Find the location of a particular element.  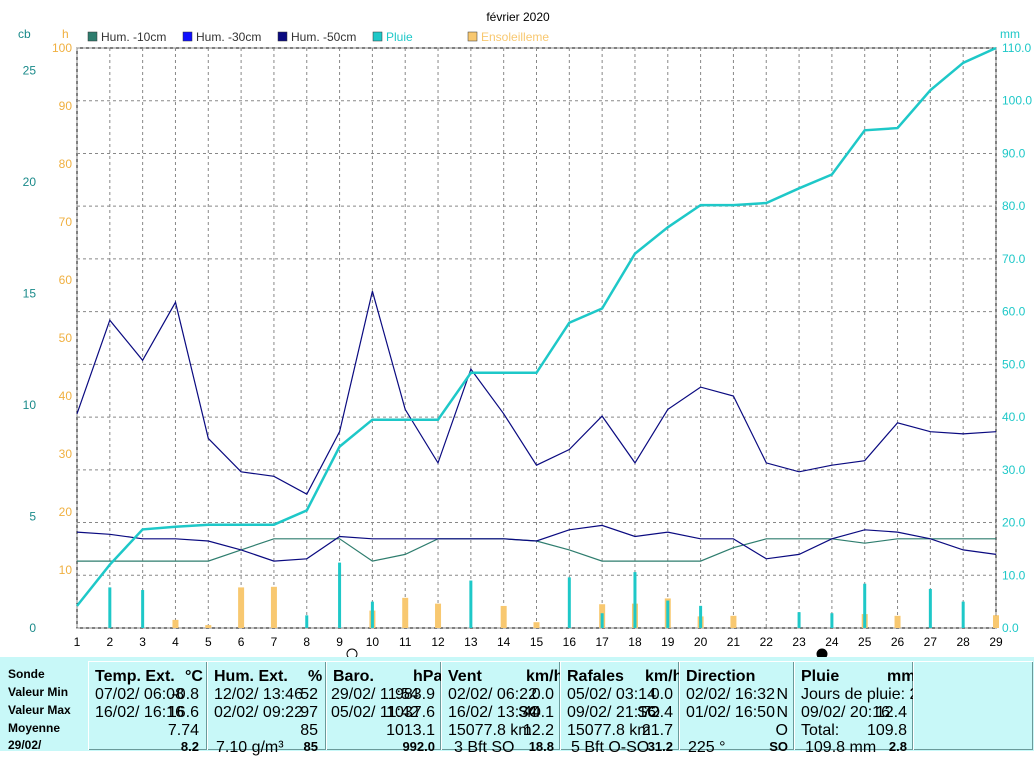

x-tick-label: 4 is located at coordinates (175, 642).